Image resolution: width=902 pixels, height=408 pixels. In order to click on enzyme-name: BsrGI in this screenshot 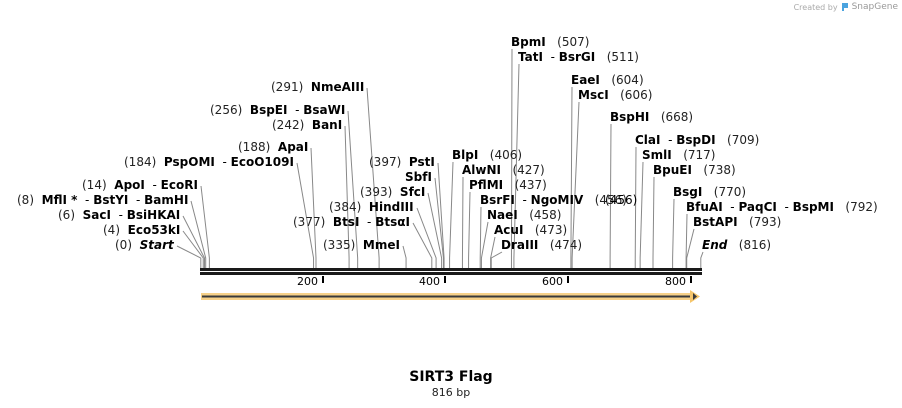, I will do `click(577, 57)`.